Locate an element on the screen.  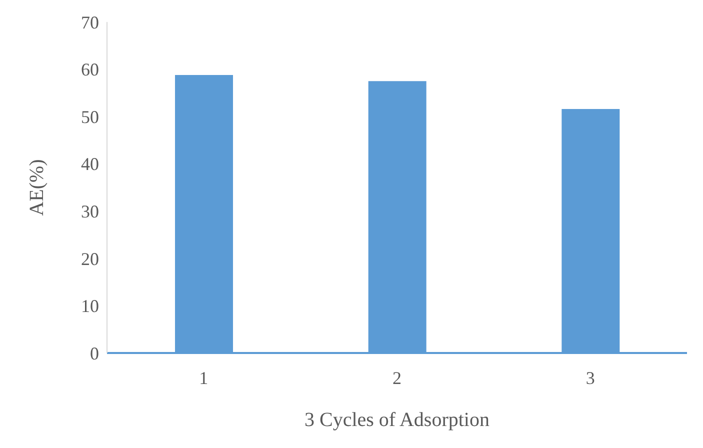
y-tick-label: 60 is located at coordinates (90, 70).